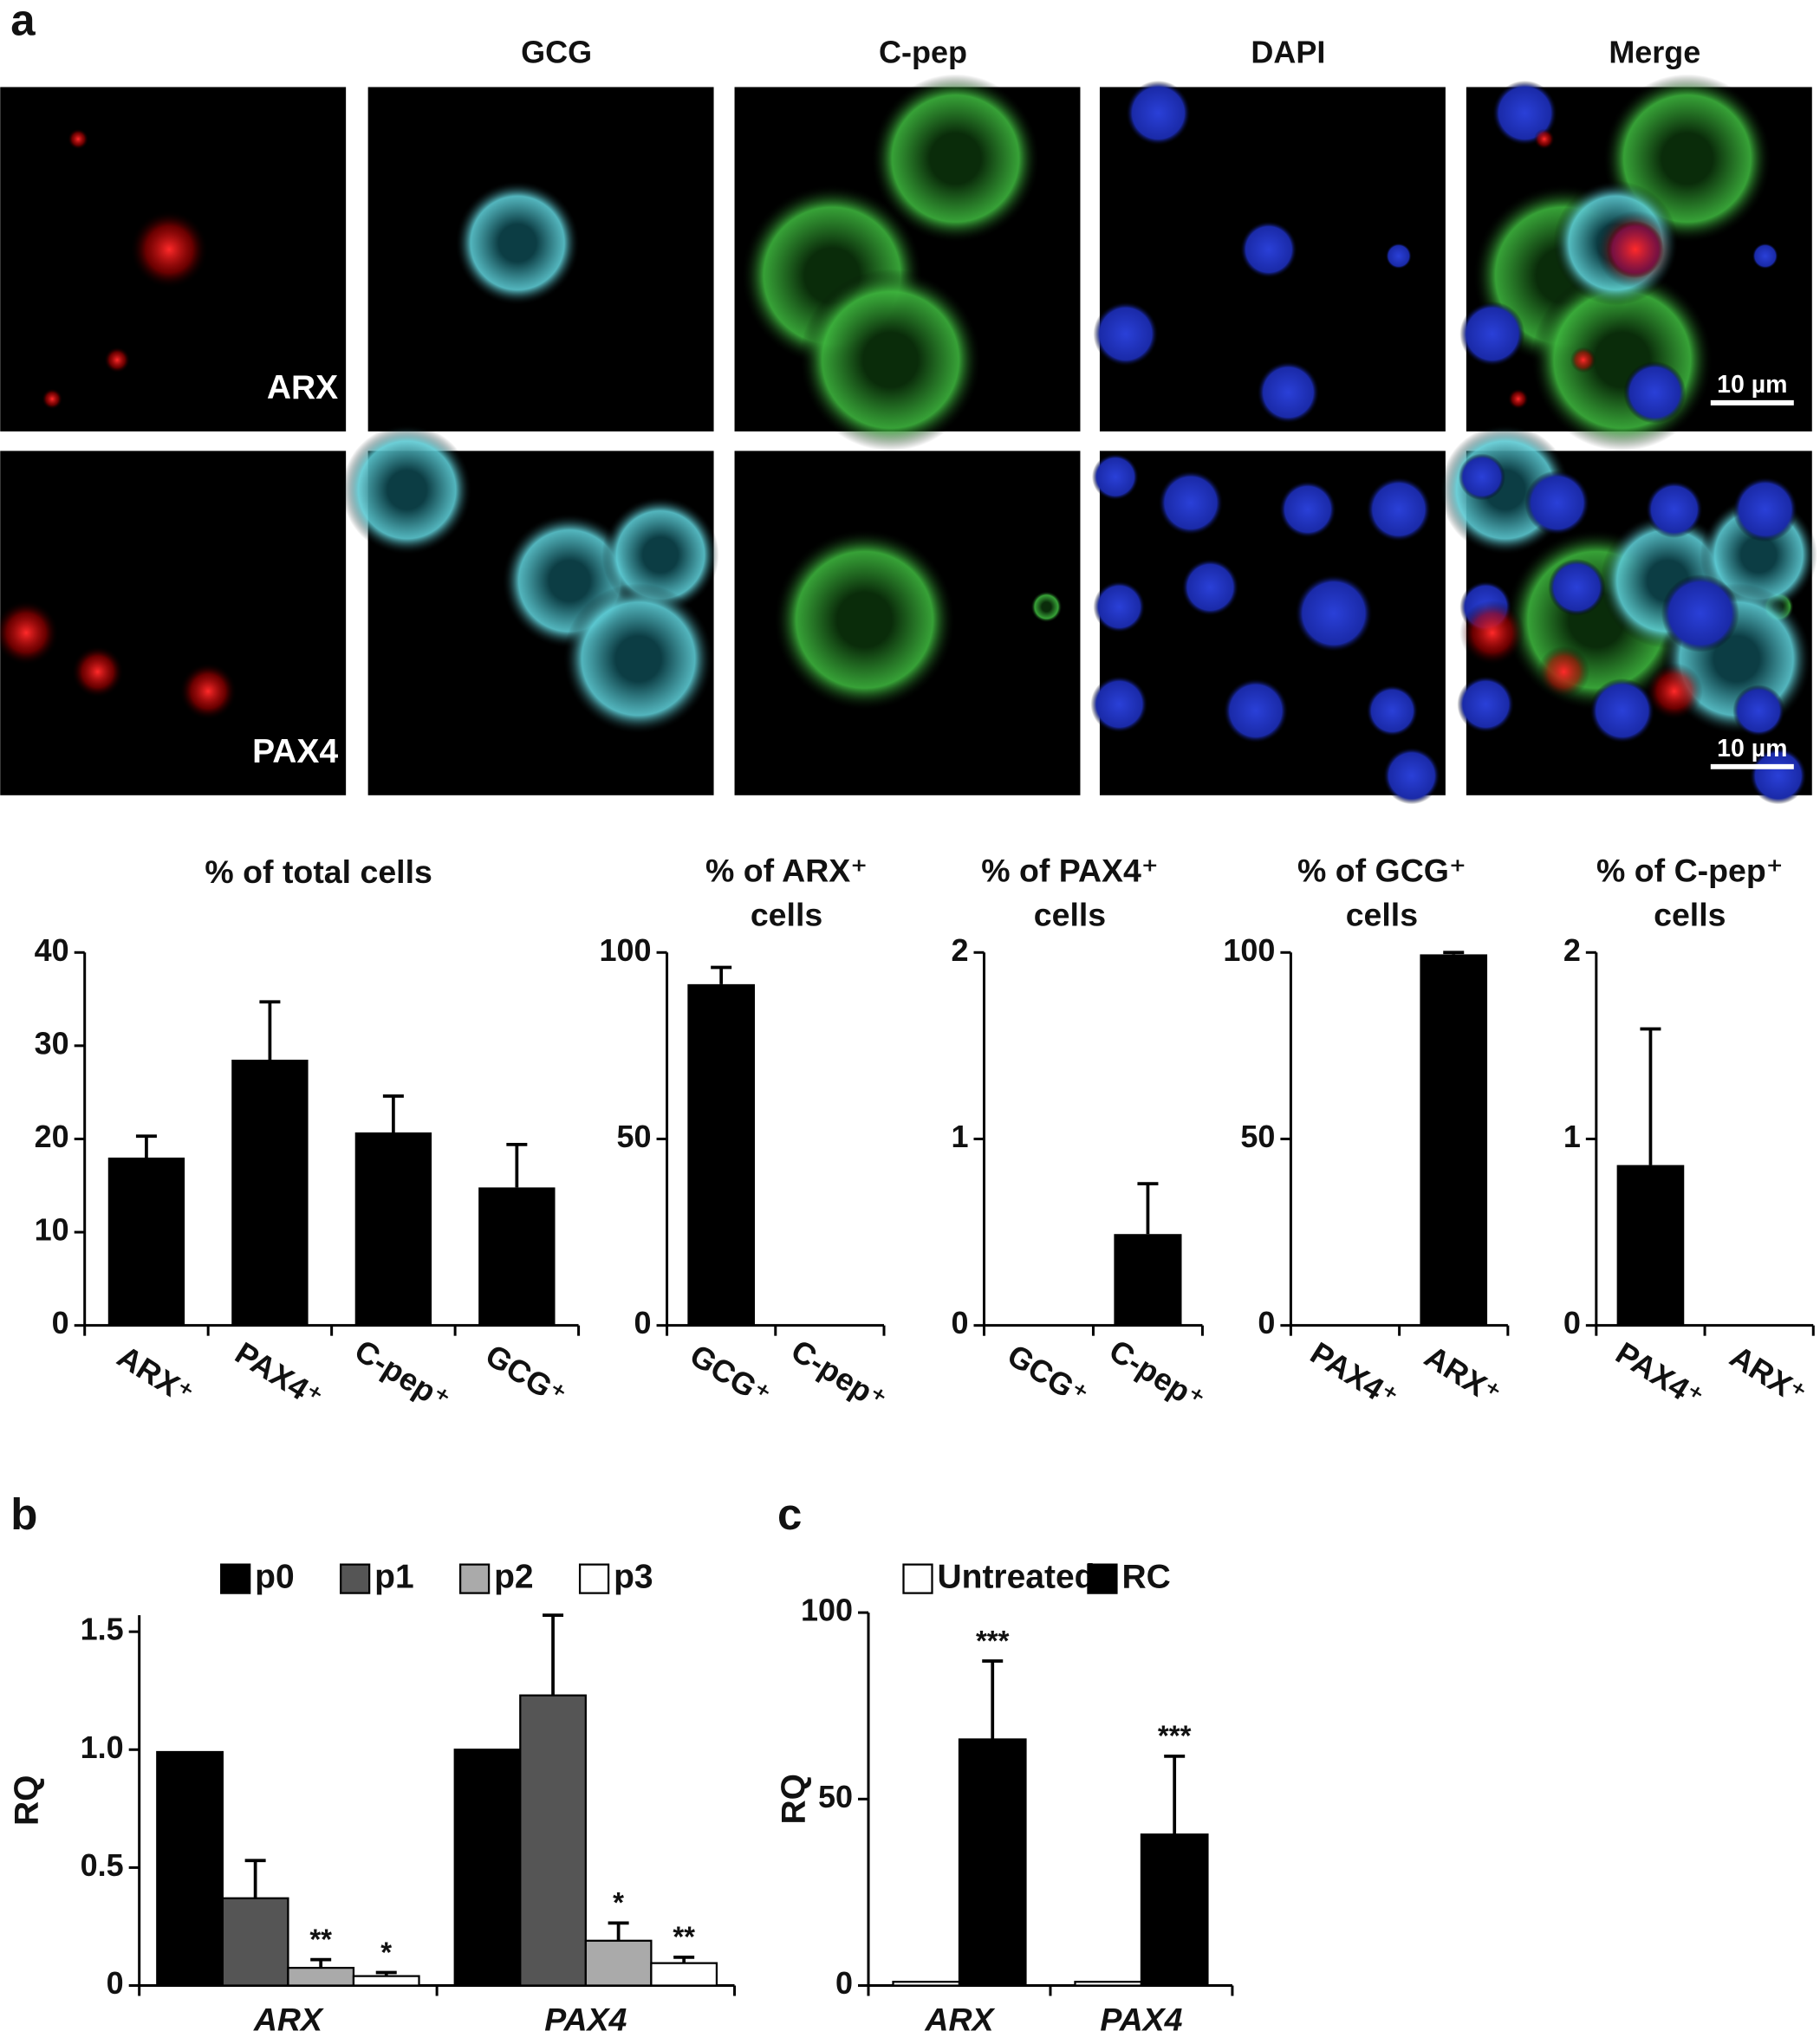 This screenshot has width=1820, height=2044. Describe the element at coordinates (302, 388) in the screenshot. I see `row-label: ARX` at that location.